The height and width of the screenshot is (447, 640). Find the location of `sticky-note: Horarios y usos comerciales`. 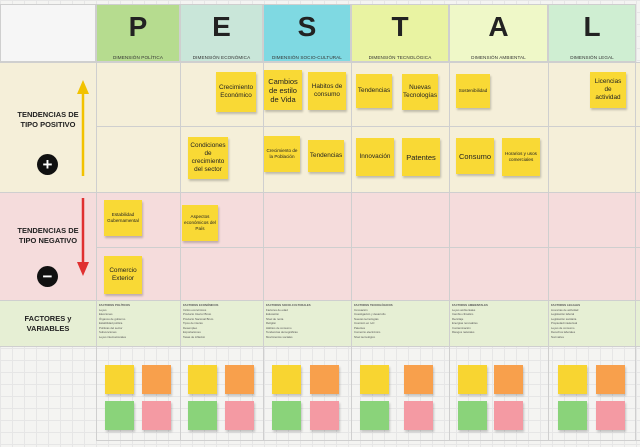

sticky-note: Horarios y usos comerciales is located at coordinates (521, 157).